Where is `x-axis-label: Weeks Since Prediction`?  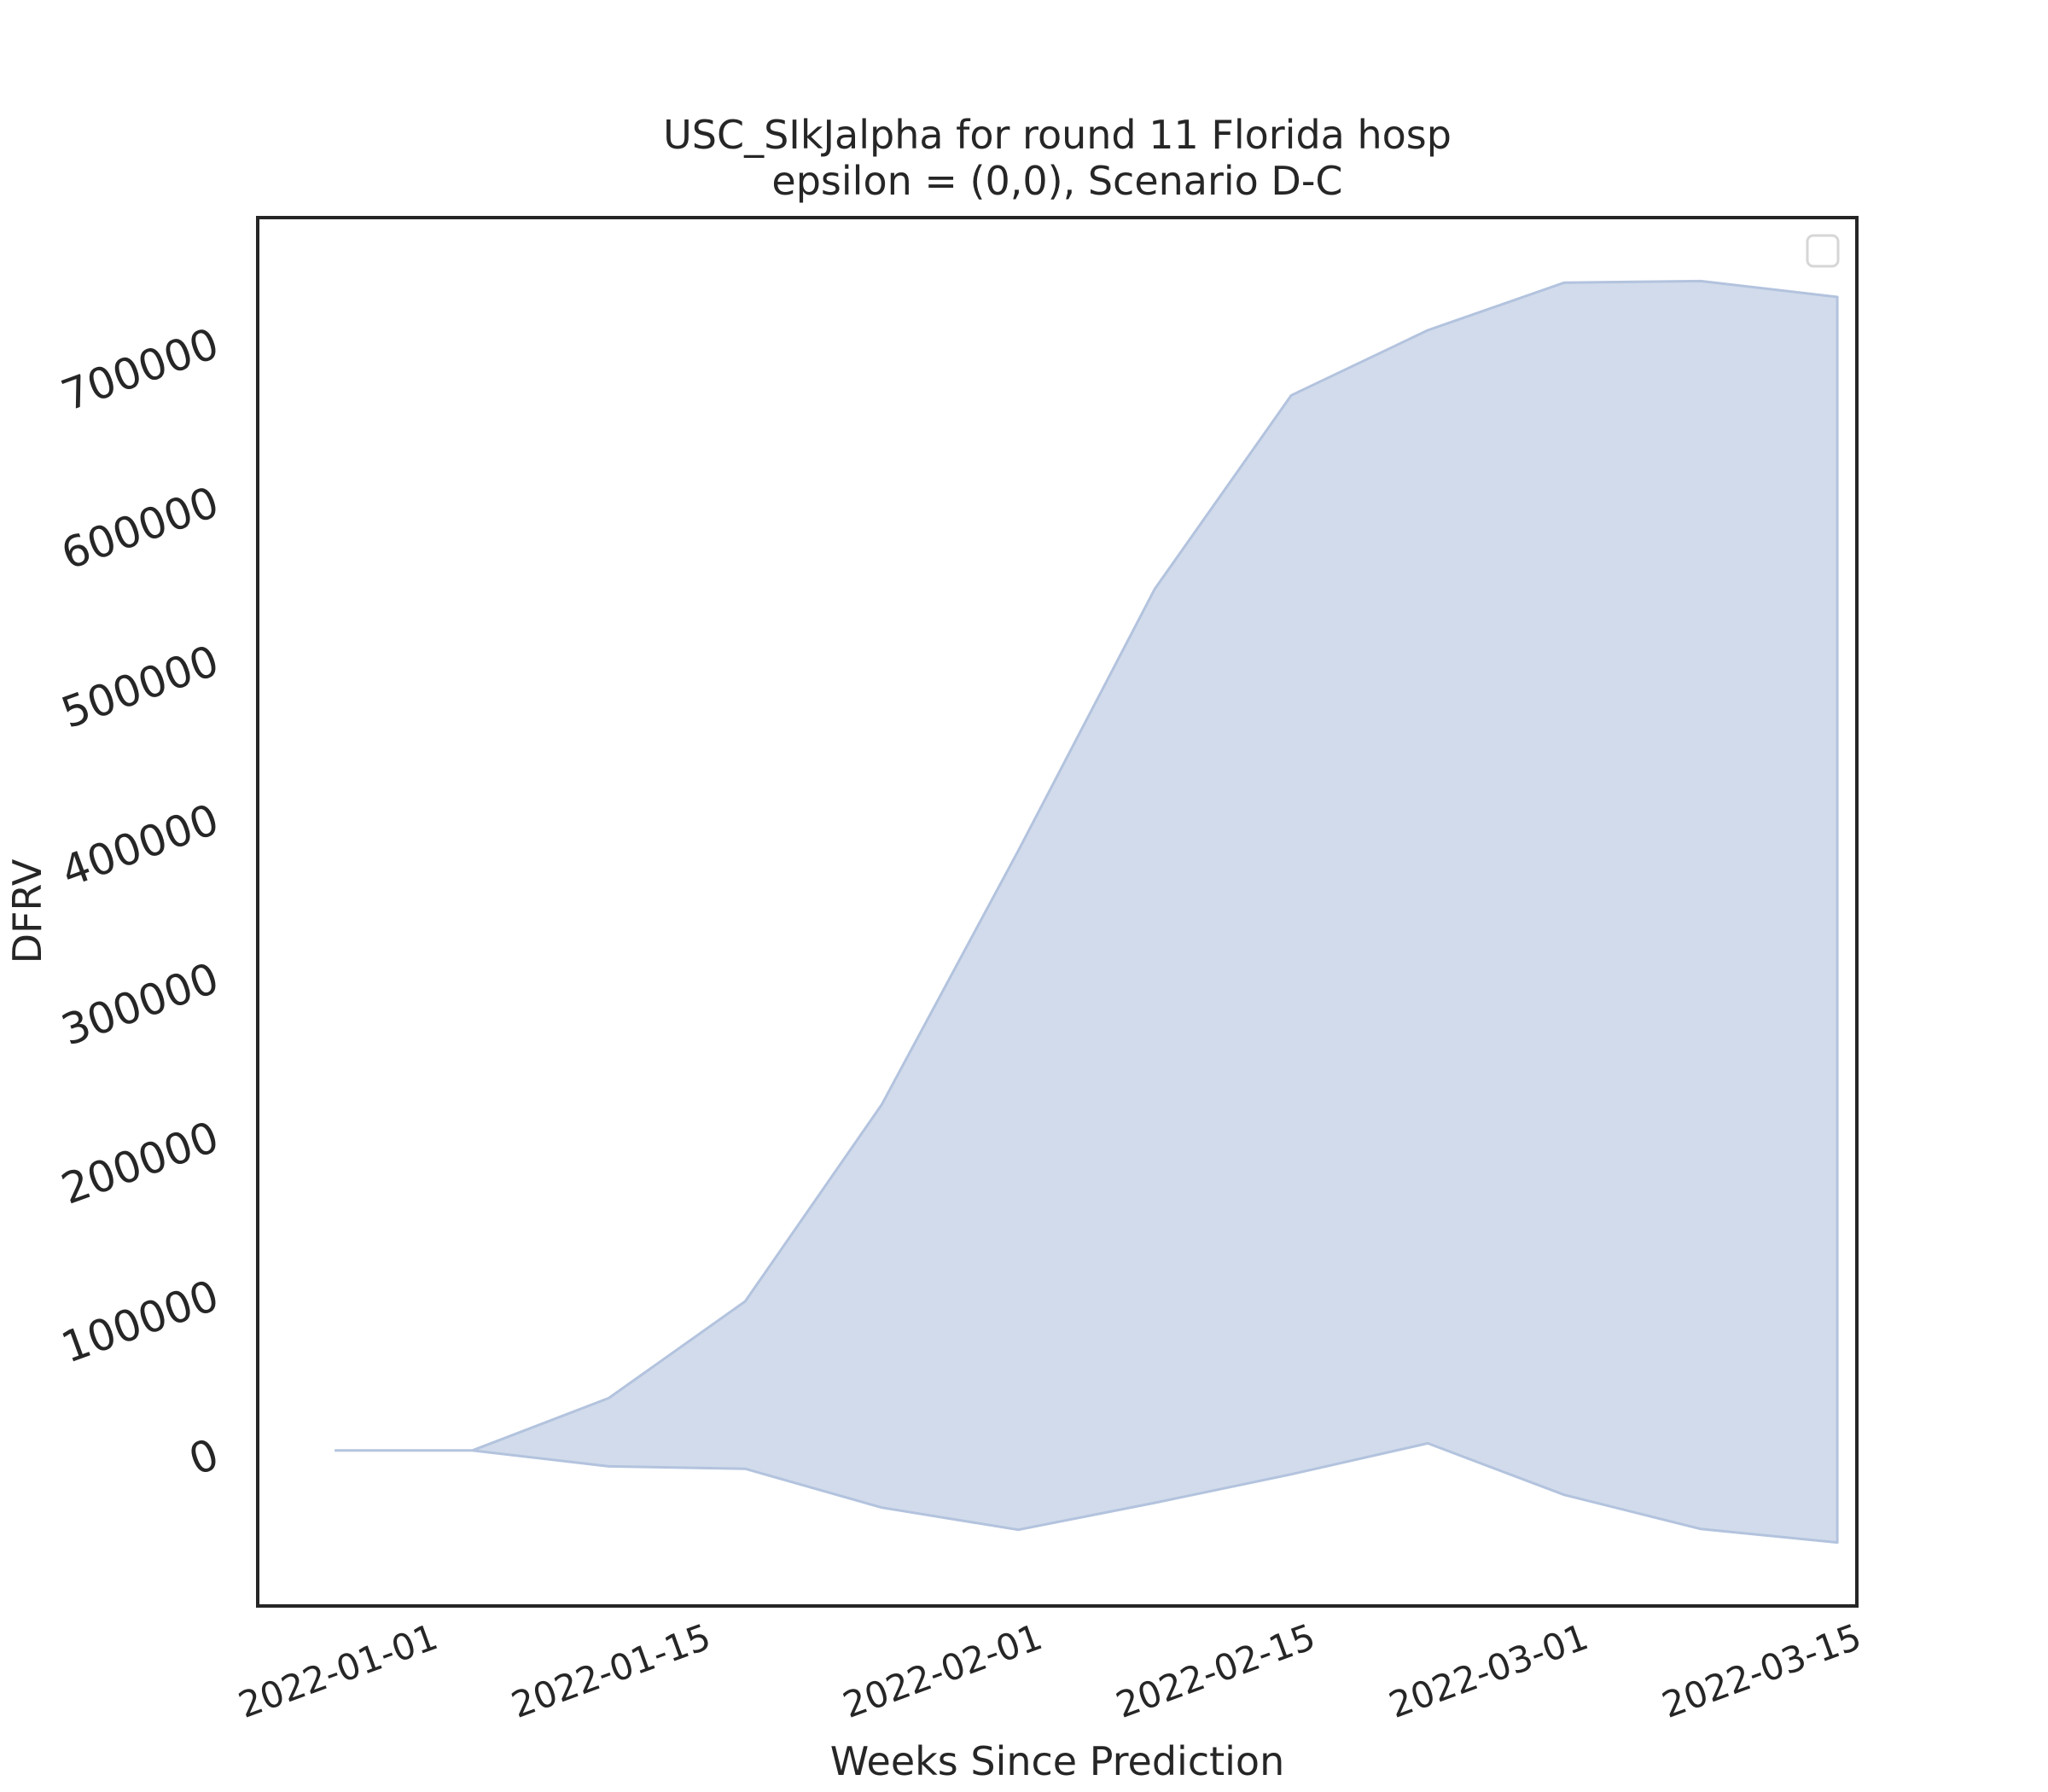 x-axis-label: Weeks Since Prediction is located at coordinates (1057, 1761).